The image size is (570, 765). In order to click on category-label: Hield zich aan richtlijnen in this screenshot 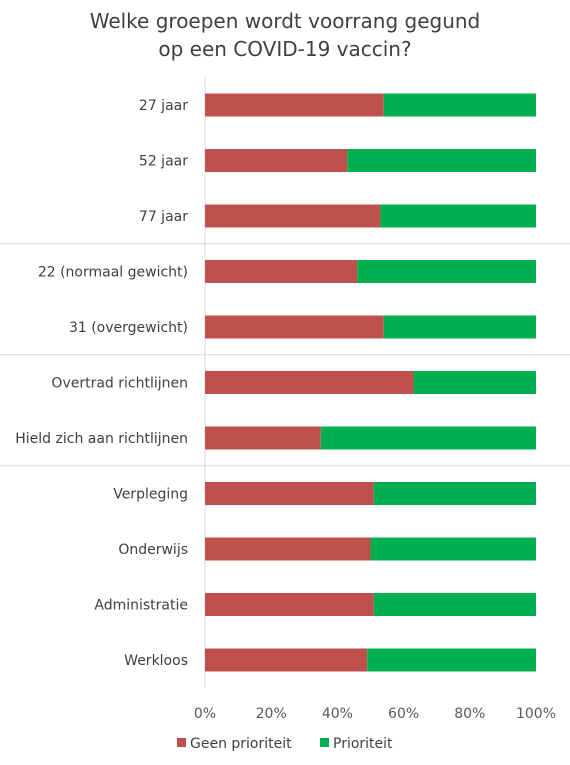, I will do `click(101, 439)`.